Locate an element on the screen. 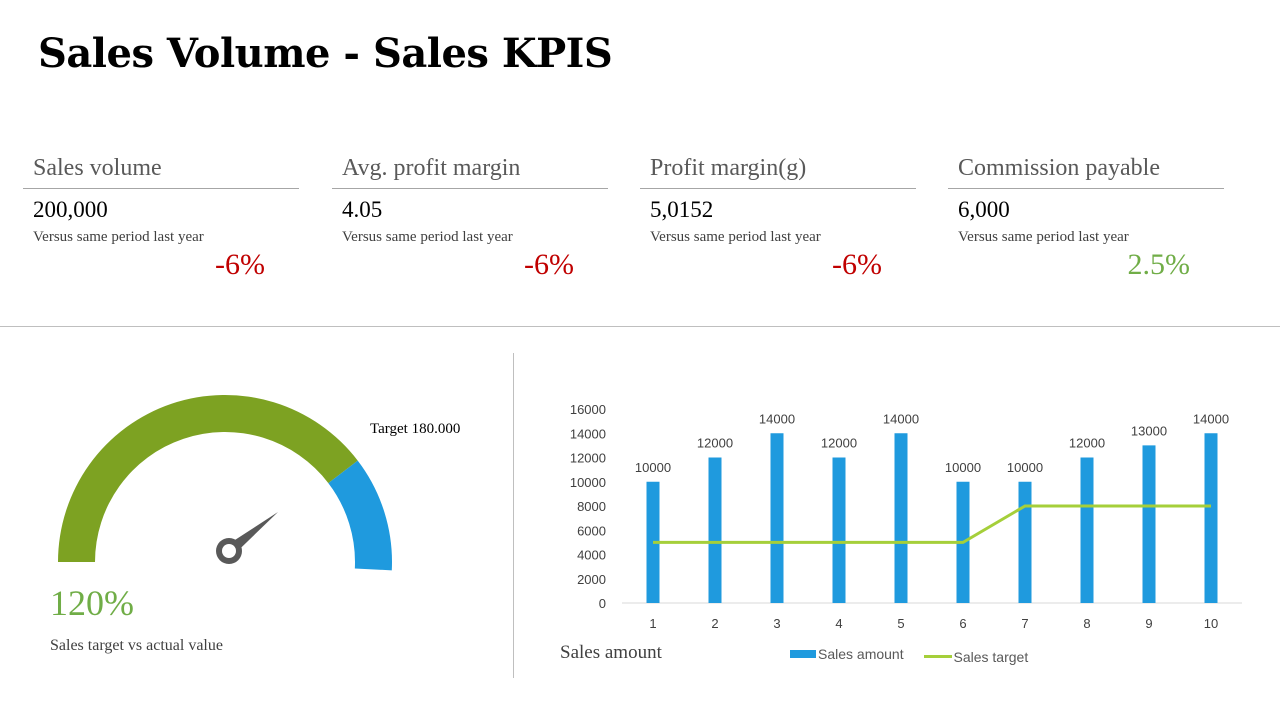 The image size is (1280, 720). kpi-value: 5,0152 is located at coordinates (682, 209).